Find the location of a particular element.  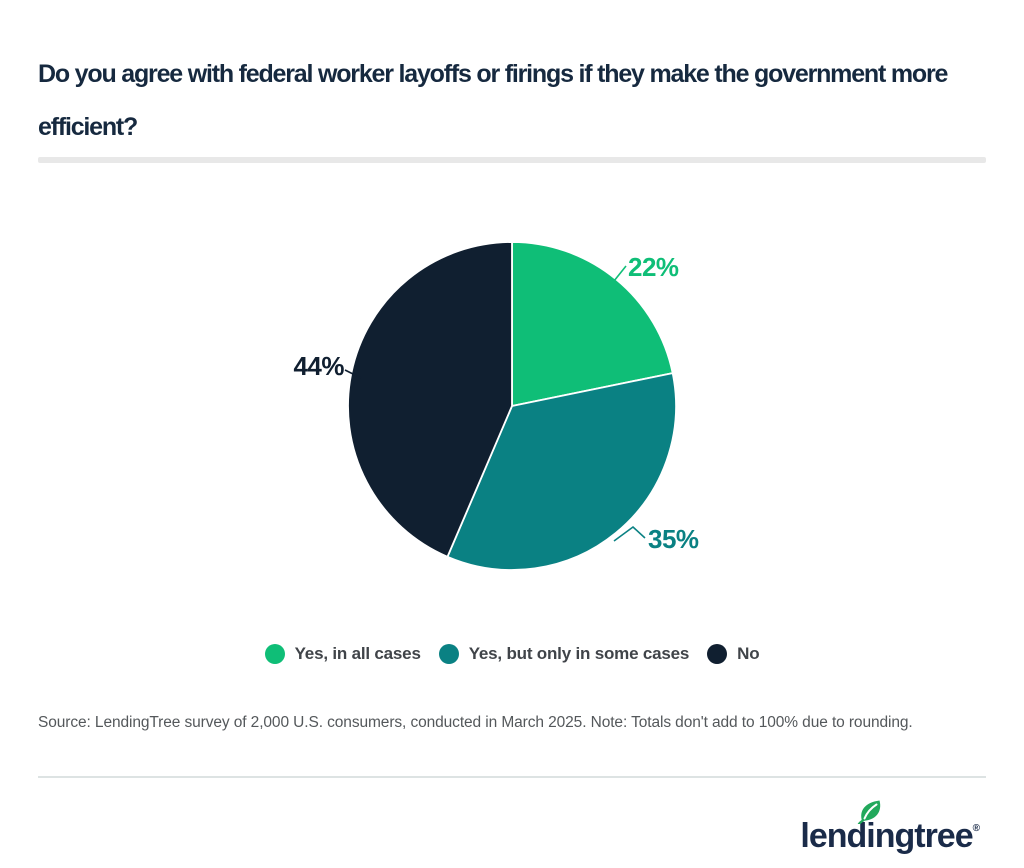

slice-value-label: 44% is located at coordinates (318, 366).